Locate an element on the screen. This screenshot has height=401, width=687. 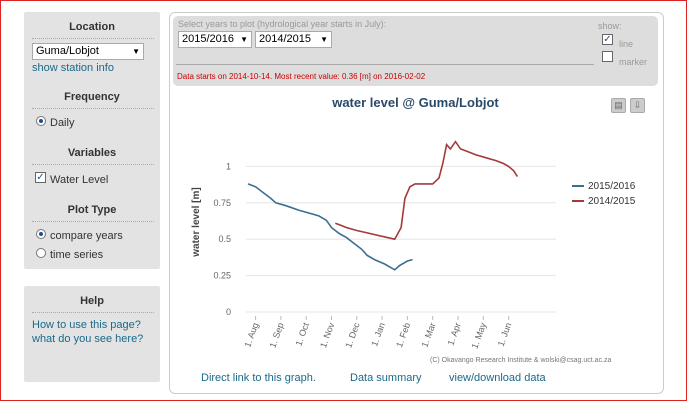
marker-checkbox is located at coordinates (607, 56).